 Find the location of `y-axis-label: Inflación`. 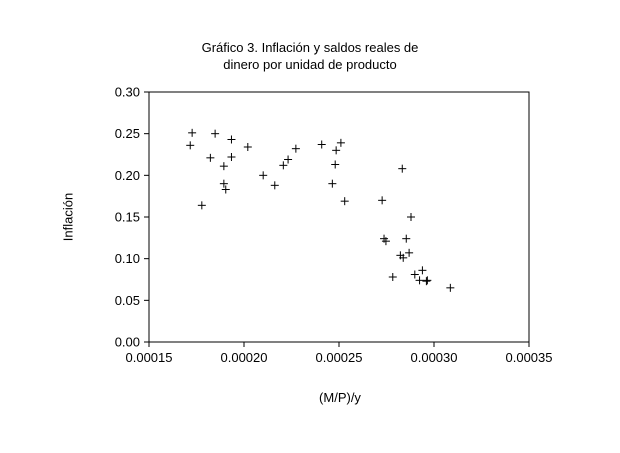

y-axis-label: Inflación is located at coordinates (68, 217).